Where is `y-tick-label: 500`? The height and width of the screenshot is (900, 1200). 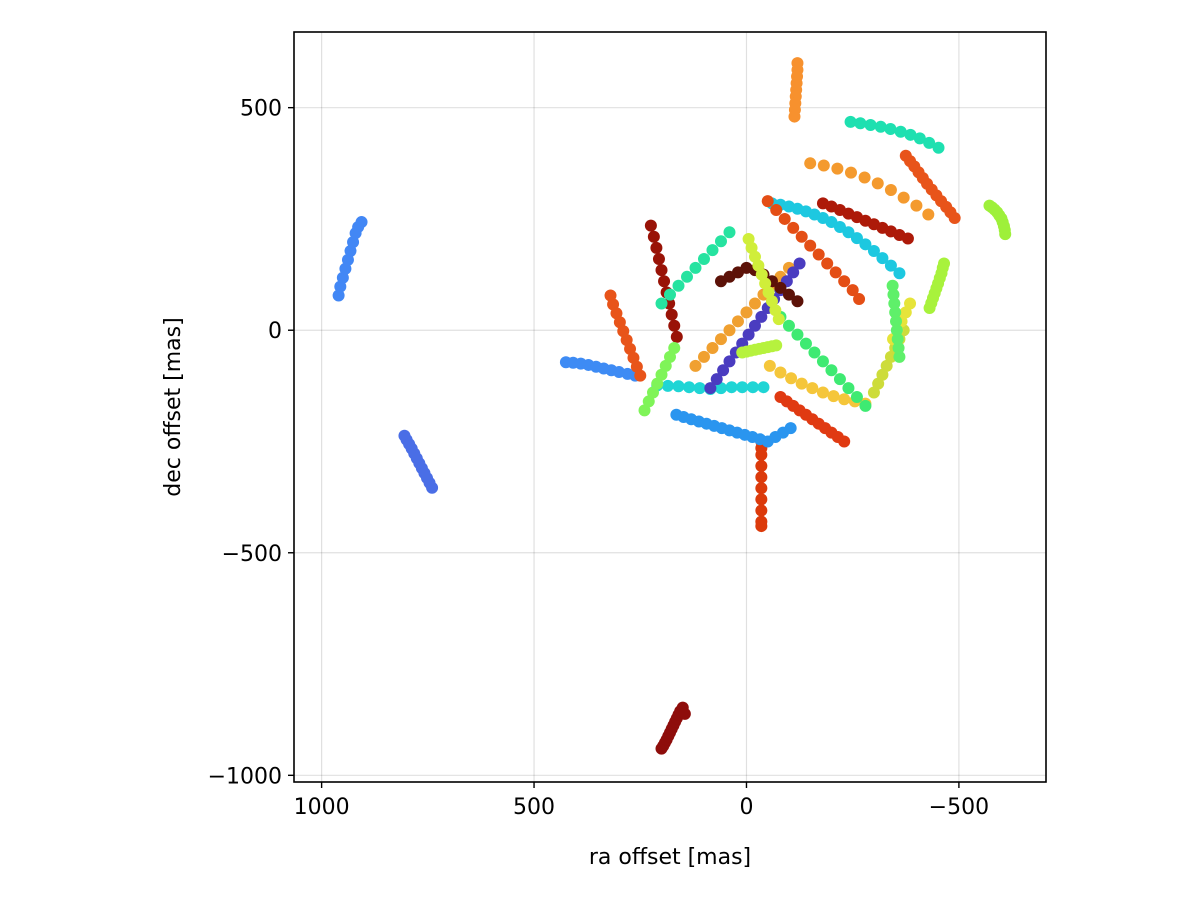 y-tick-label: 500 is located at coordinates (261, 109).